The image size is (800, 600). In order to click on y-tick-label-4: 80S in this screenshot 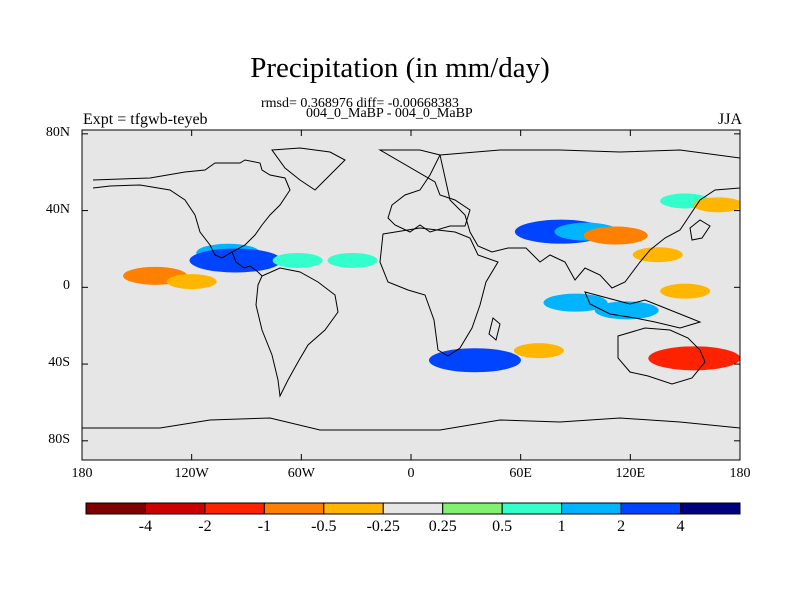, I will do `click(59, 439)`.